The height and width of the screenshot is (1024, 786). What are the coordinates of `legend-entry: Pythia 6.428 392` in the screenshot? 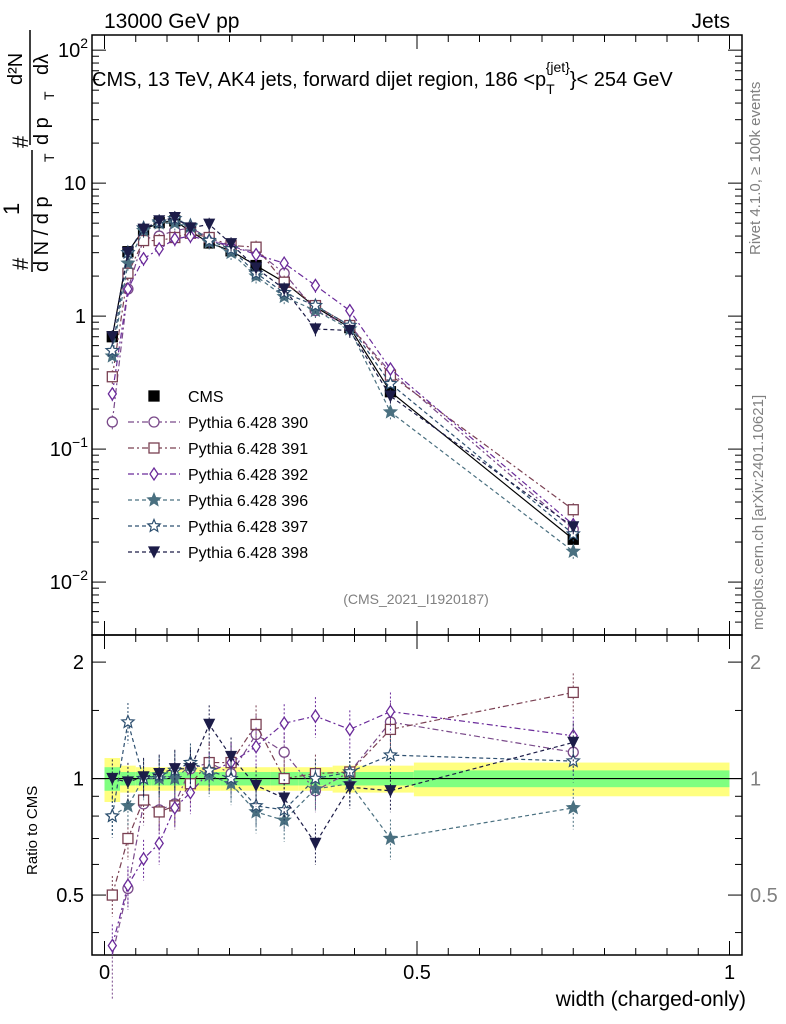 It's located at (218, 475).